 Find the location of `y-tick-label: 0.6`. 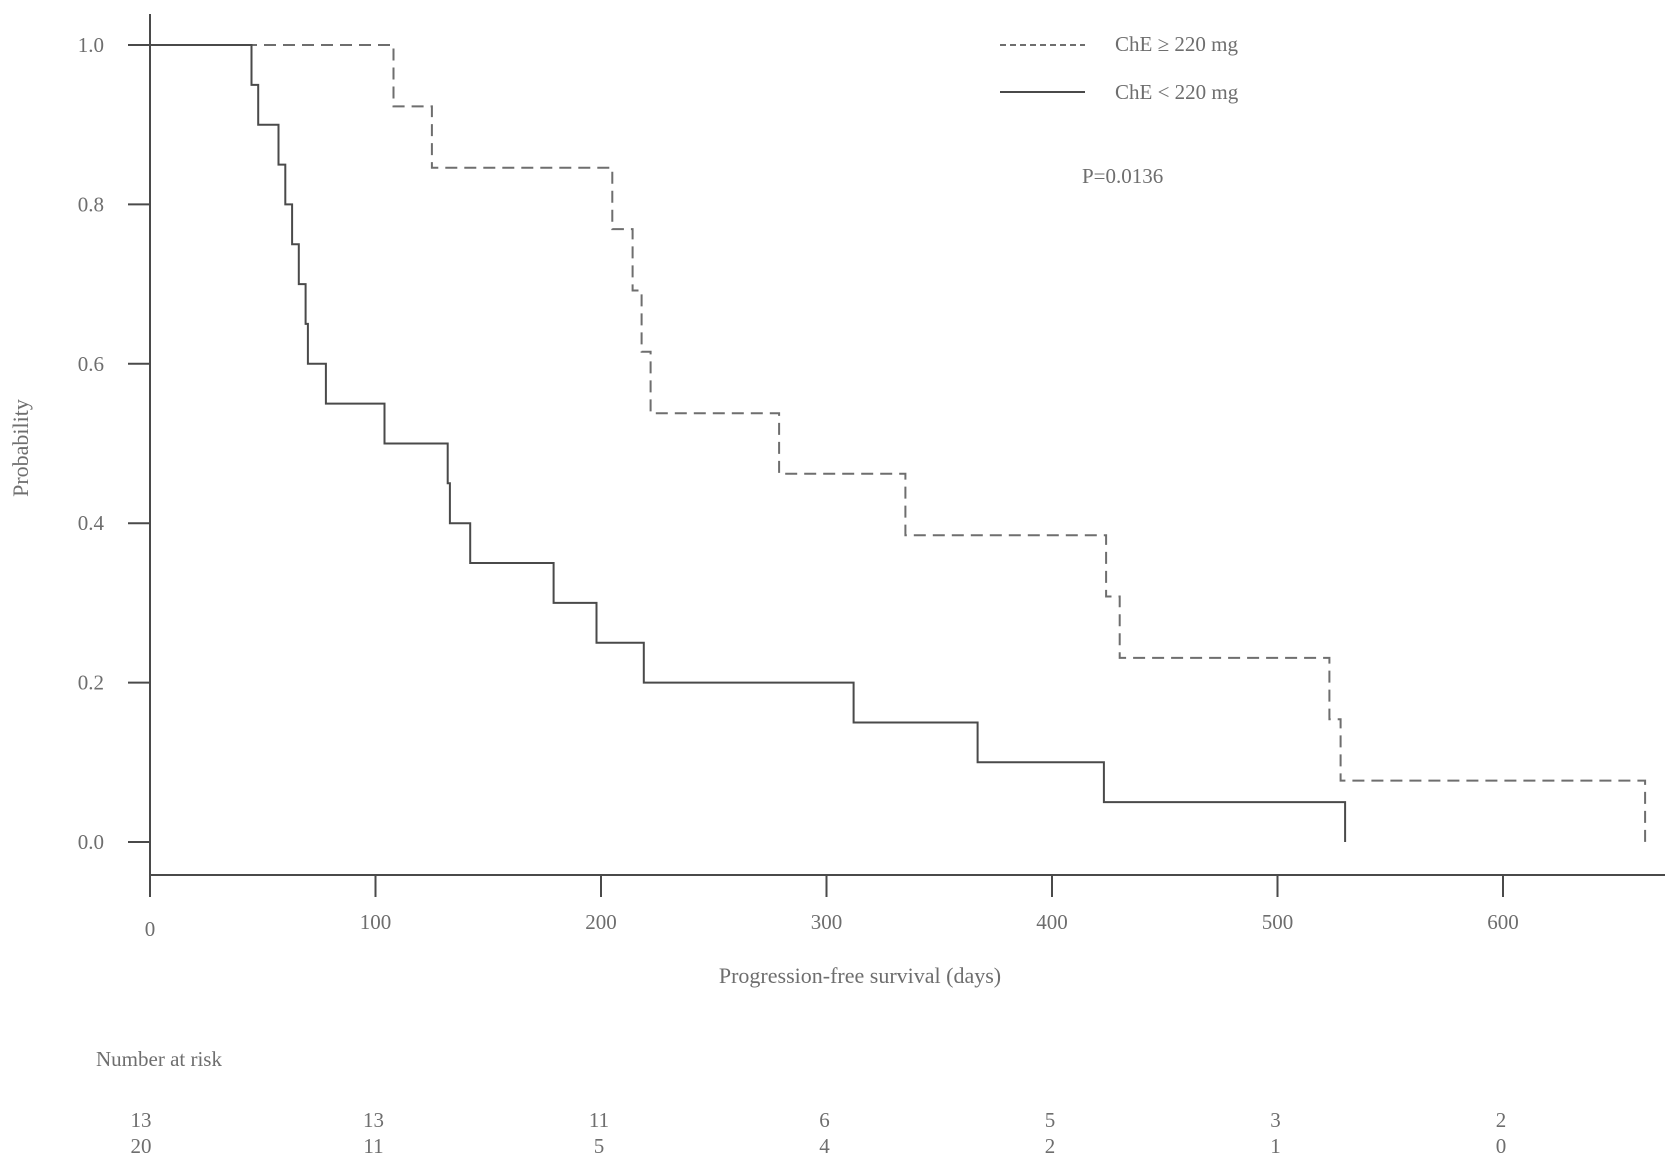

y-tick-label: 0.6 is located at coordinates (91, 364).